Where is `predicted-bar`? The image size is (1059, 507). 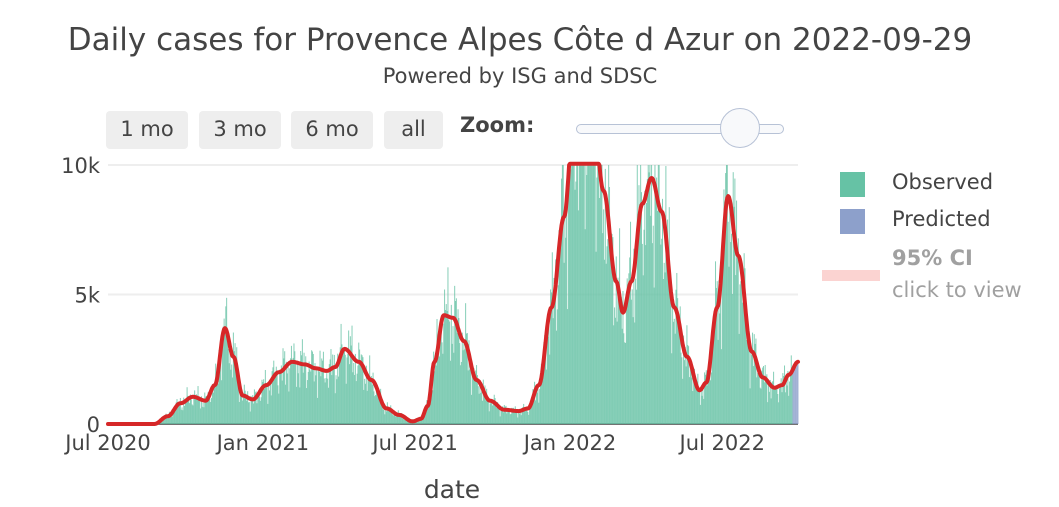 predicted-bar is located at coordinates (793, 396).